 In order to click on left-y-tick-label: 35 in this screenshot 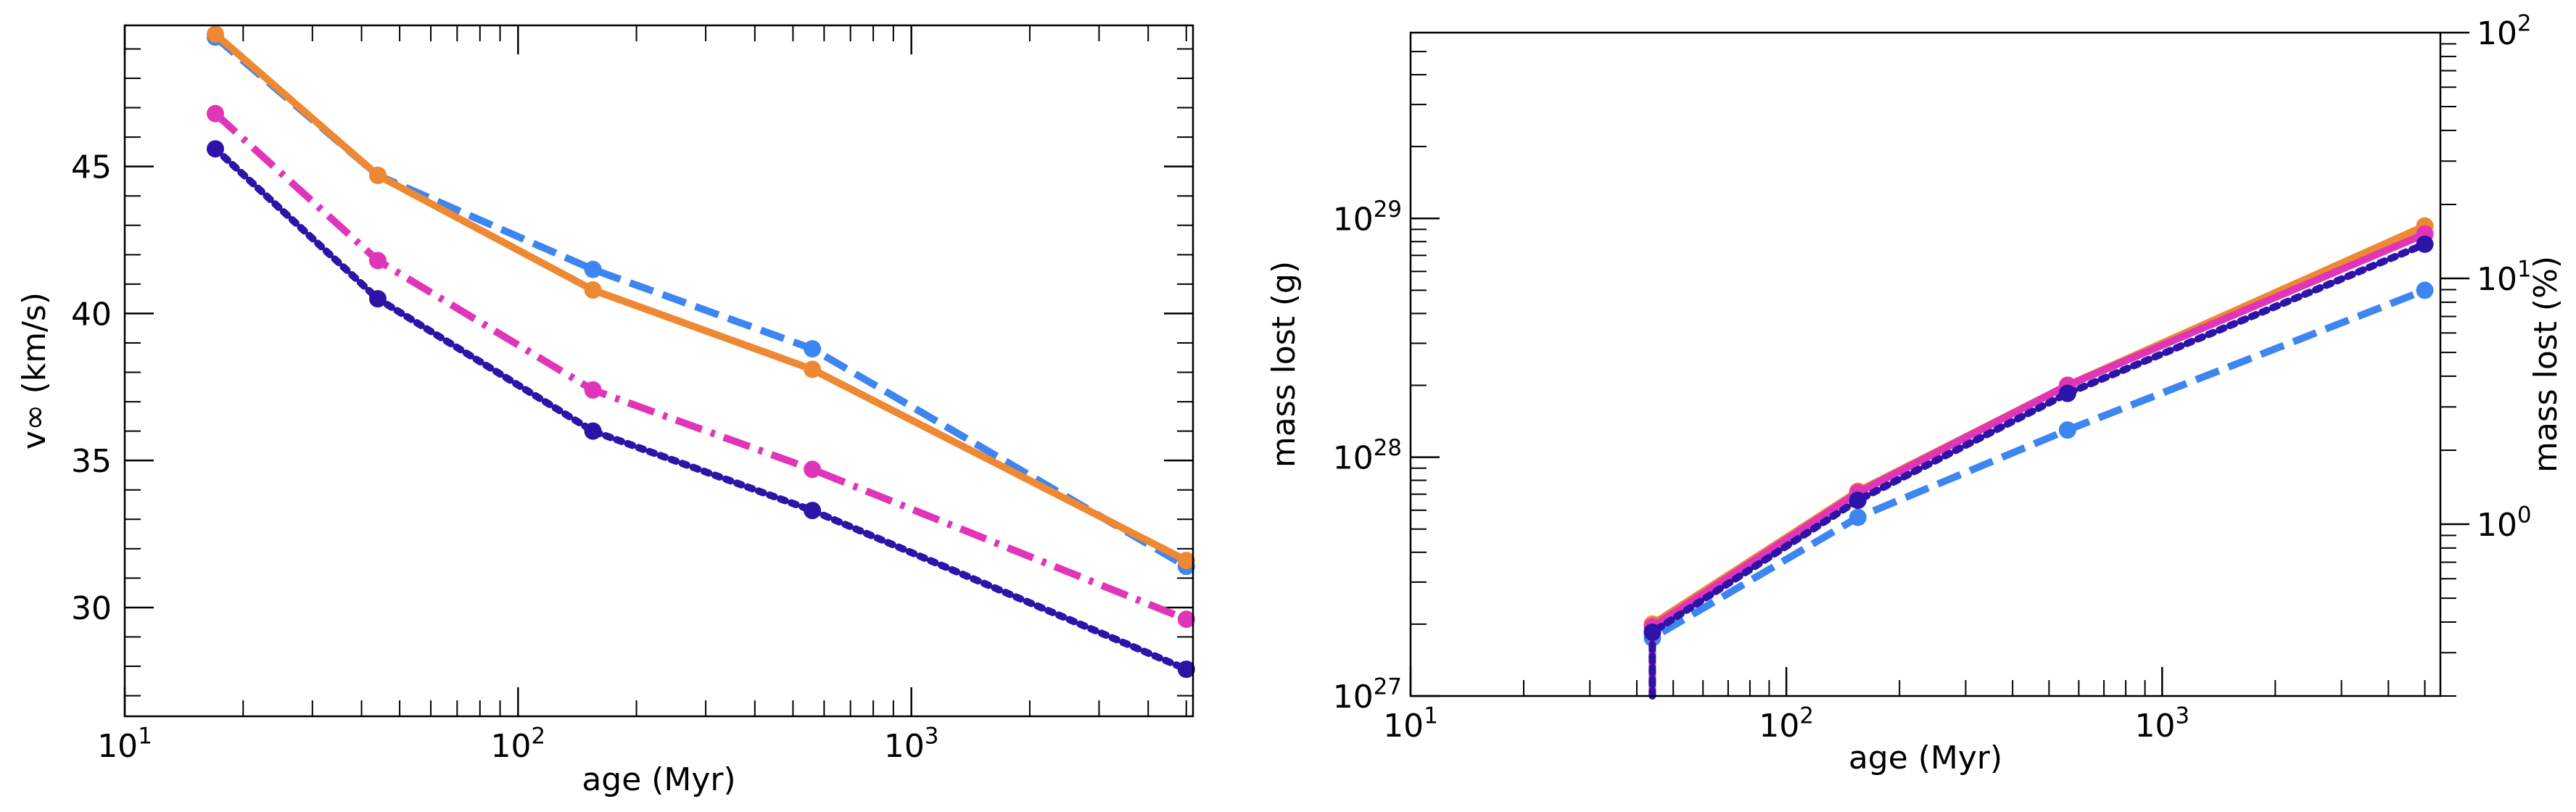, I will do `click(91, 461)`.